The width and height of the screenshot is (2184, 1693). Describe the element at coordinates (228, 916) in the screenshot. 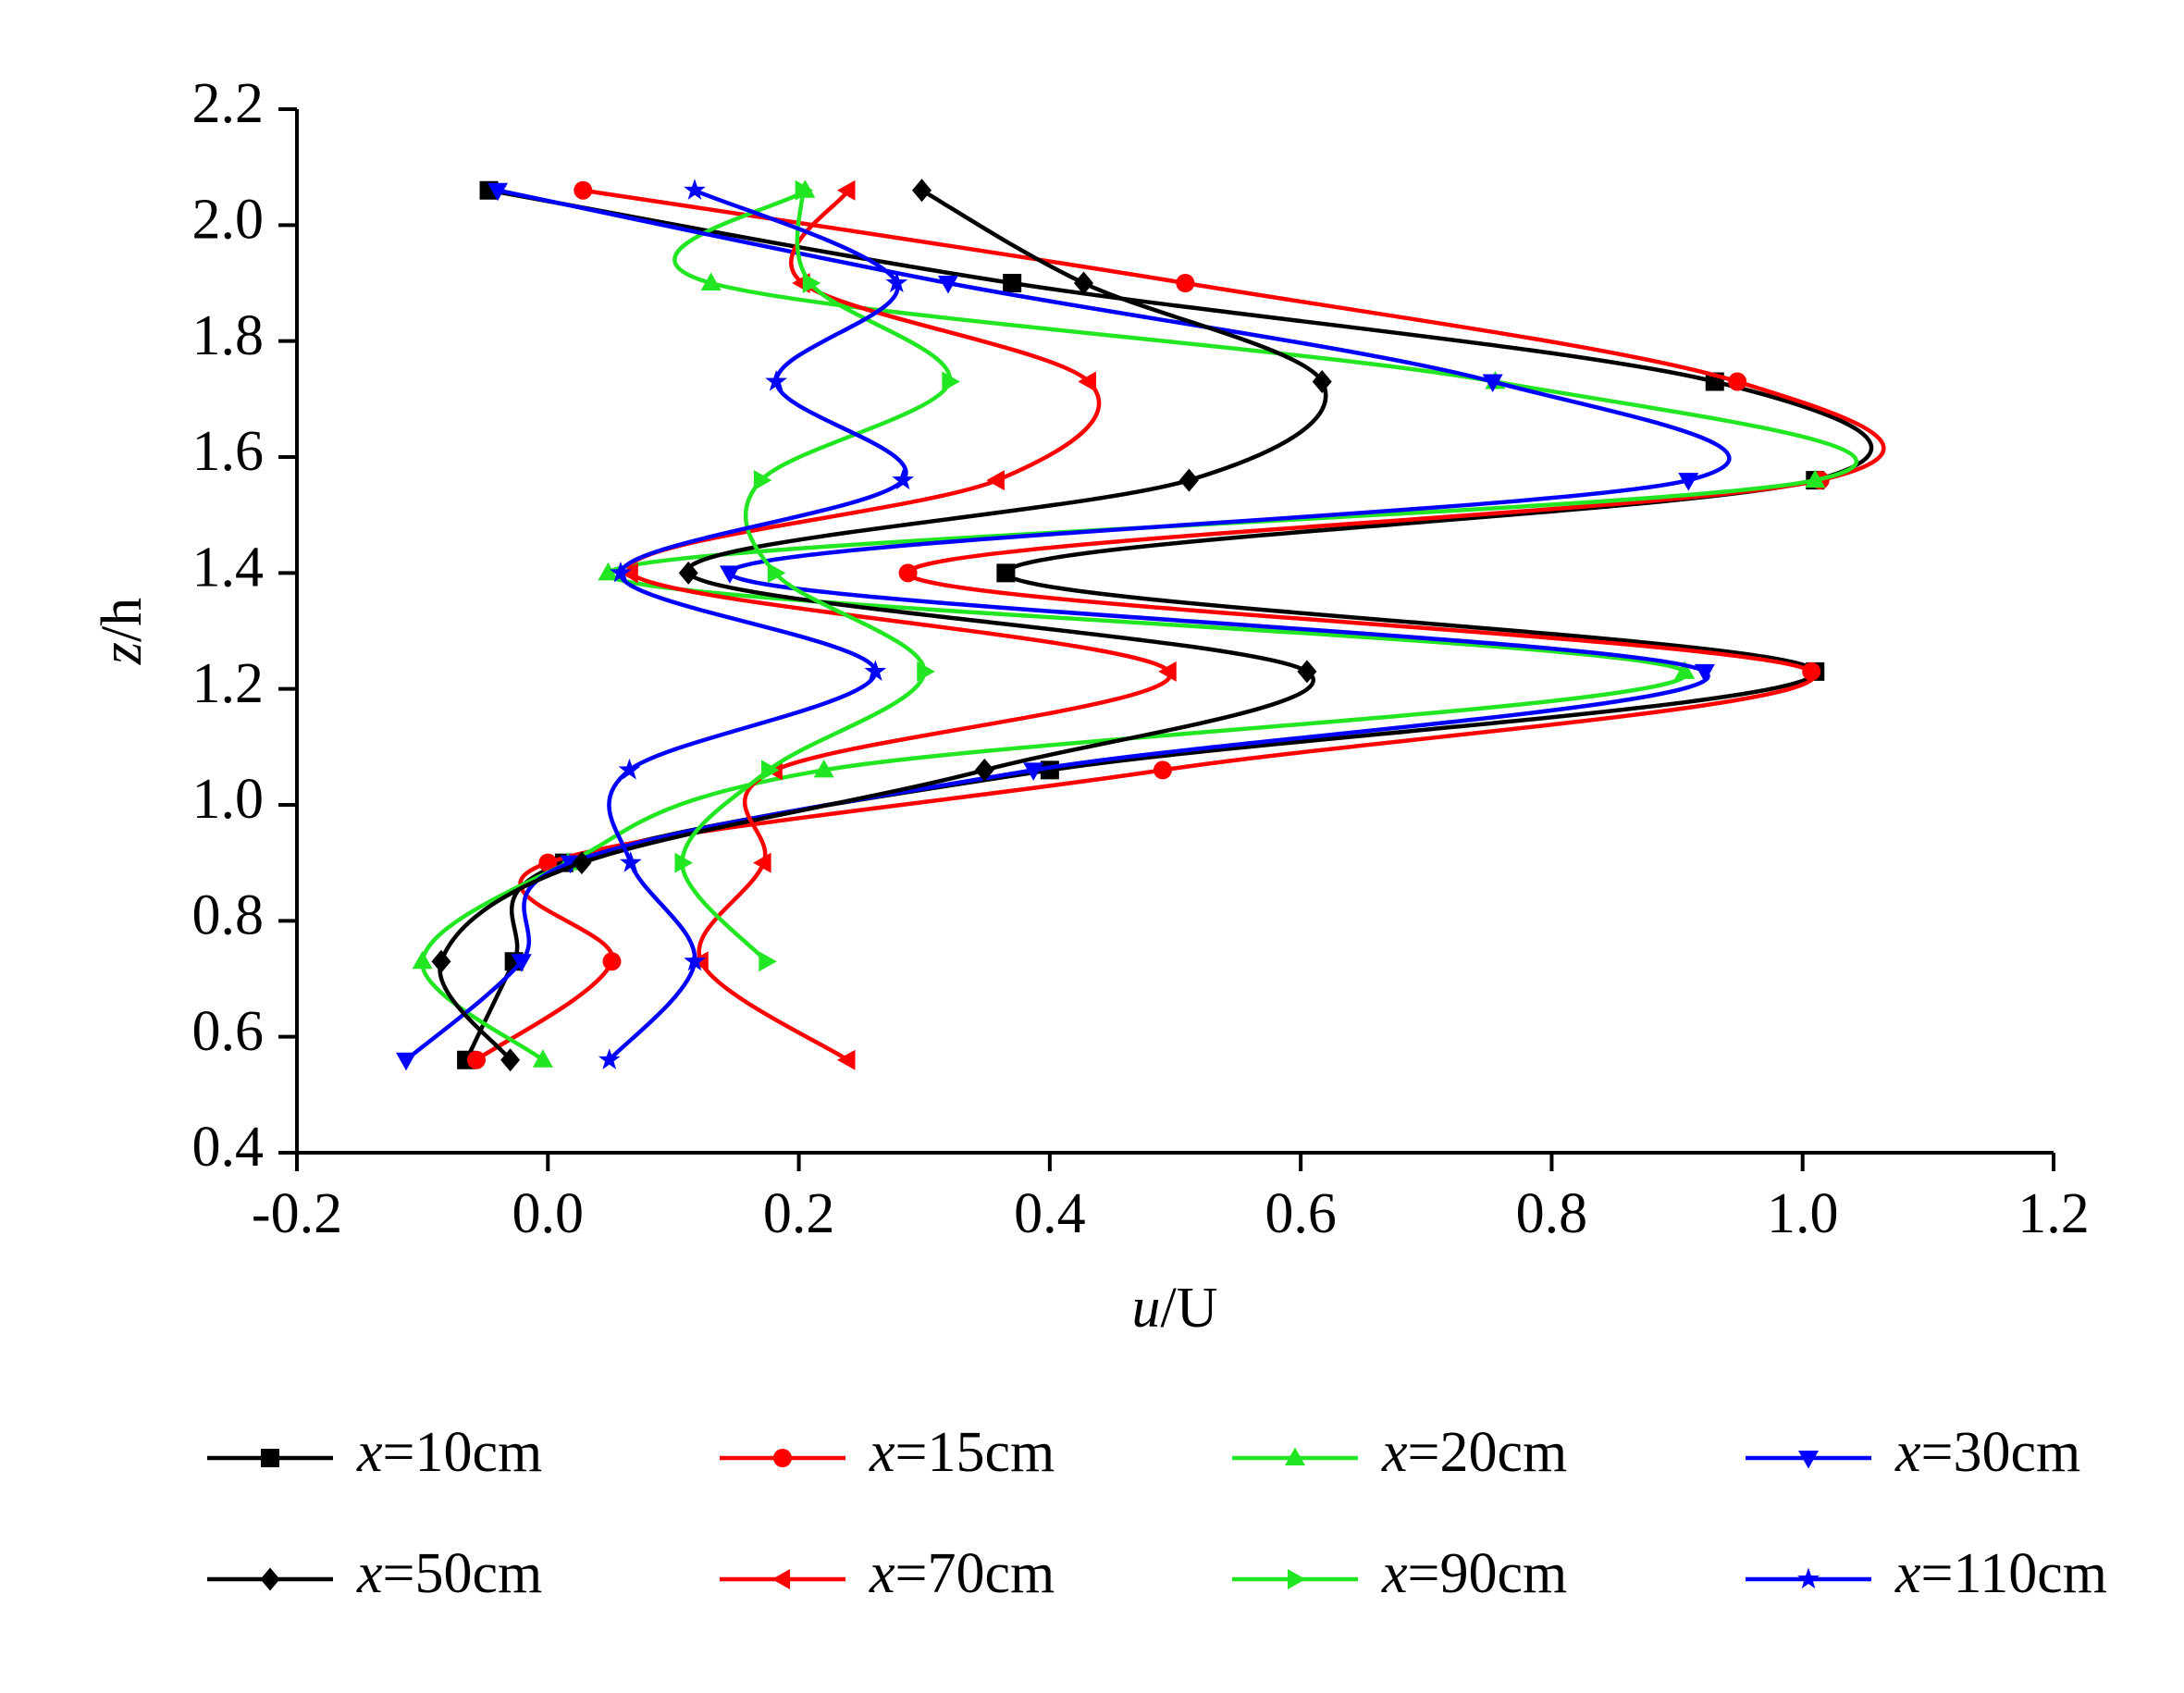

I see `y-tick-label: 0.8` at that location.